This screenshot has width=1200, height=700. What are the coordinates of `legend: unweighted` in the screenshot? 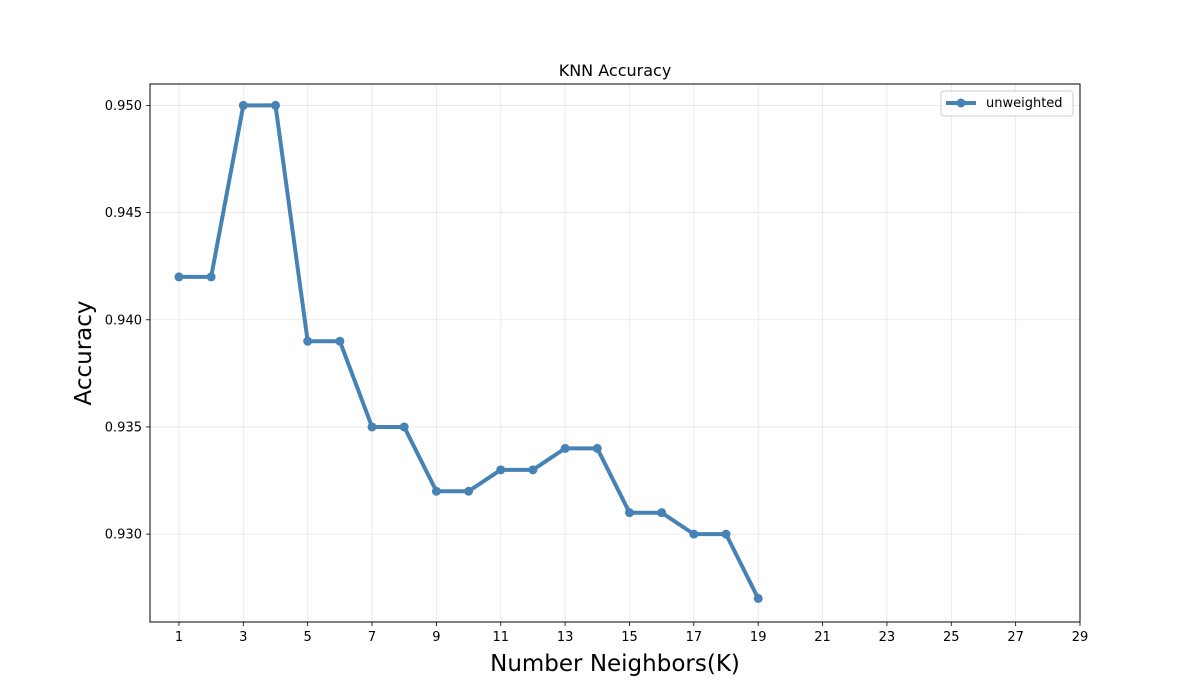 It's located at (1007, 103).